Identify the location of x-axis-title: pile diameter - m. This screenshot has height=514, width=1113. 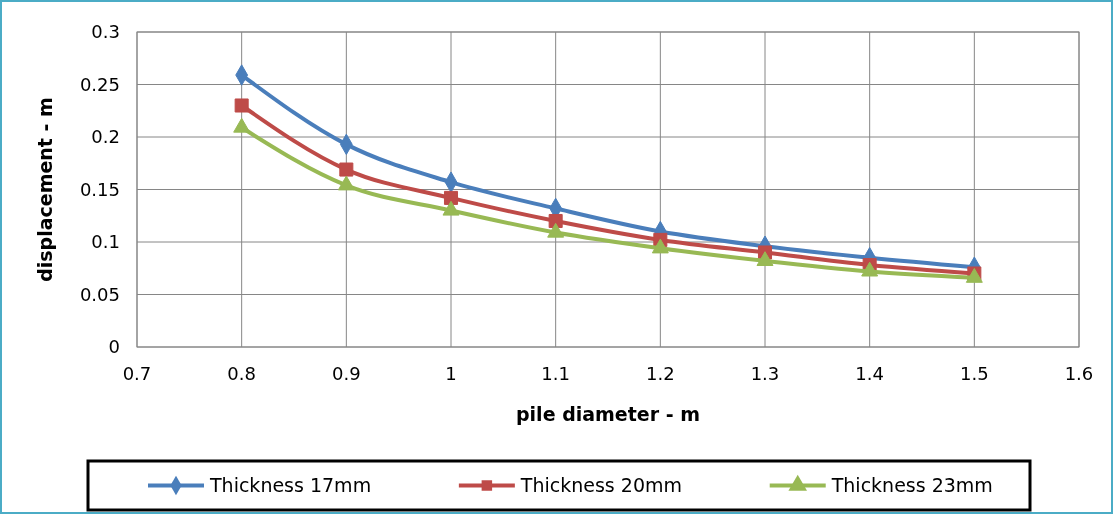
(608, 414).